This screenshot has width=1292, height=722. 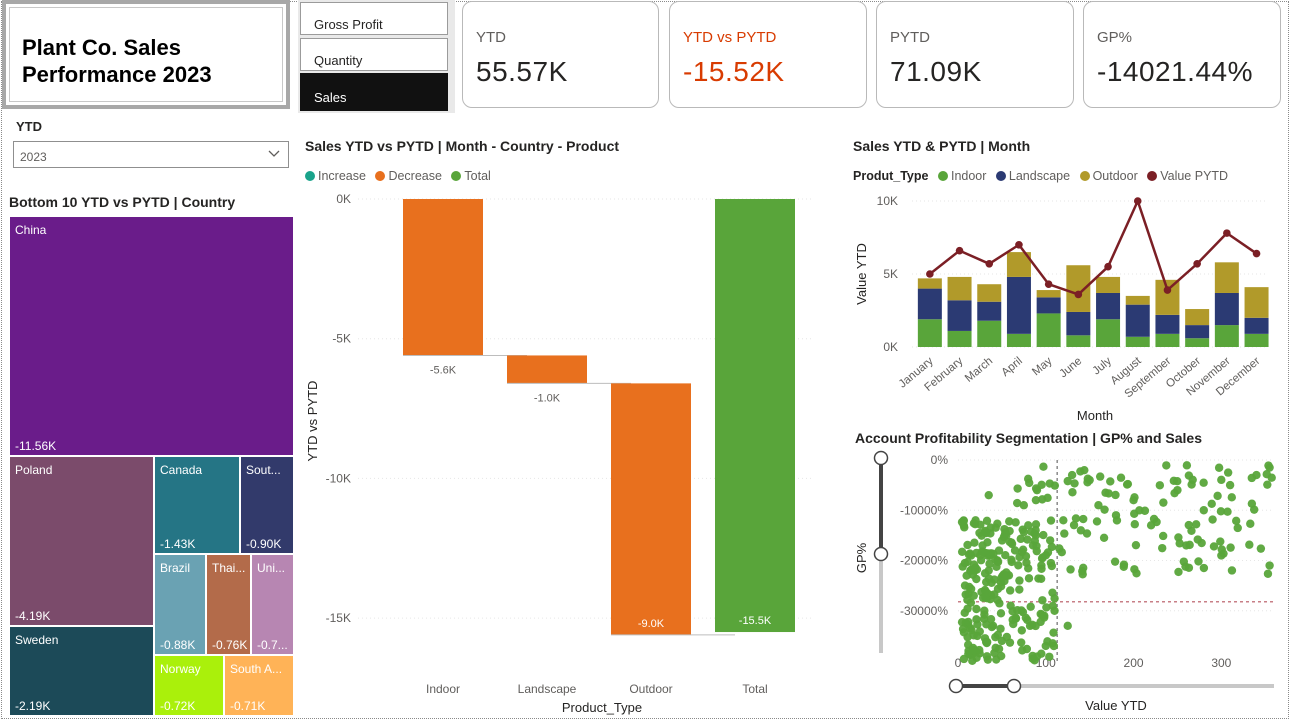 I want to click on treemap-cell-value: -0.90K, so click(x=264, y=544).